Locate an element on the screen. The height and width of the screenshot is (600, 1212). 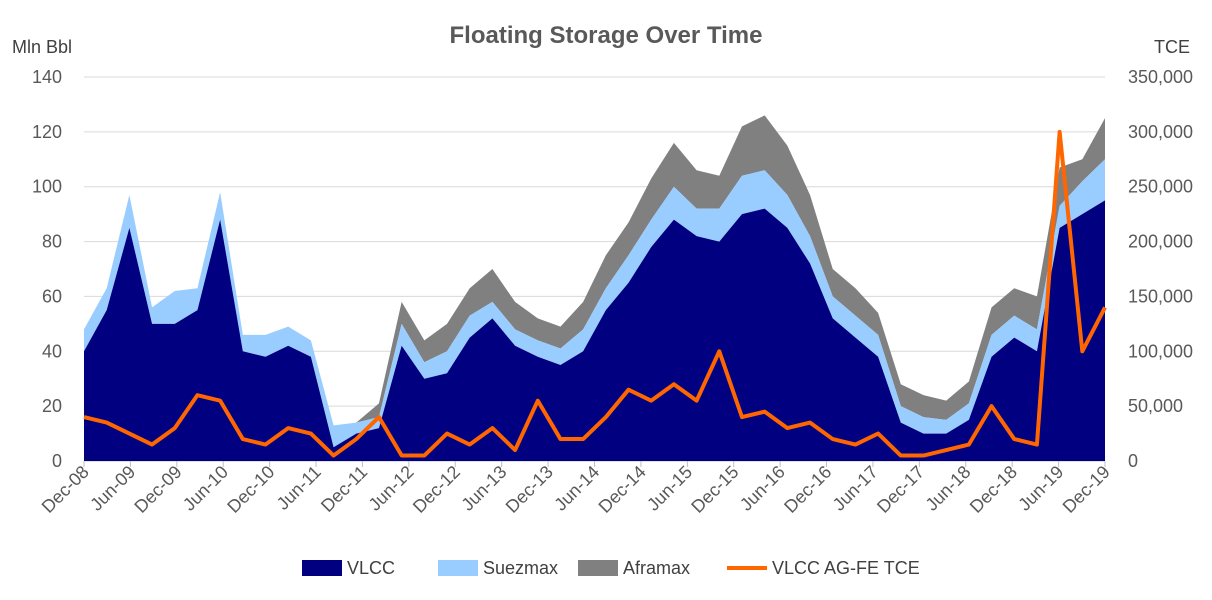
left-axis-ticks: 0 20 40 60 80 100 120 140 is located at coordinates (47, 269).